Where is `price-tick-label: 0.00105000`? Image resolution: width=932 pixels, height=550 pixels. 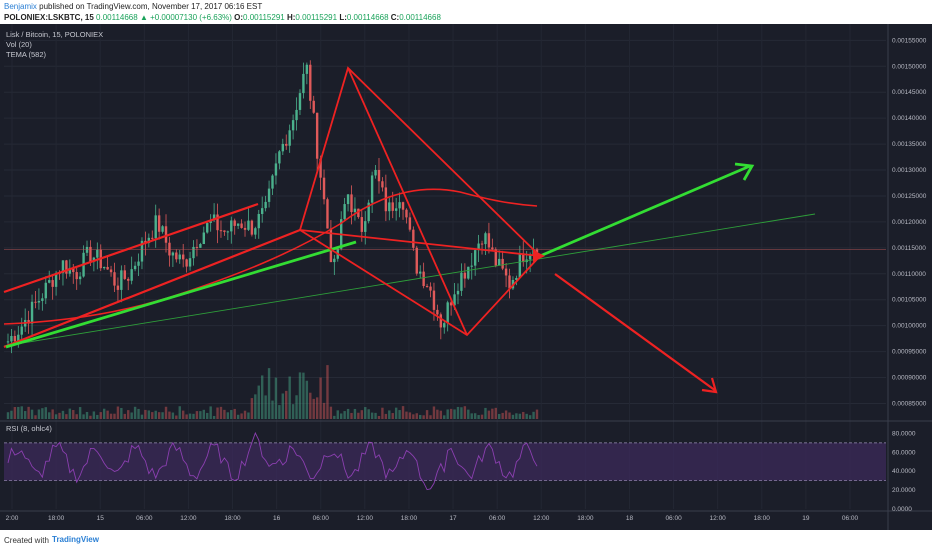 price-tick-label: 0.00105000 is located at coordinates (909, 300).